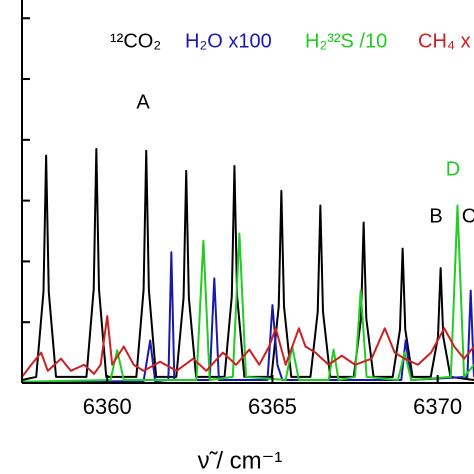 This screenshot has height=474, width=474. What do you see at coordinates (435, 216) in the screenshot?
I see `annotation: B` at bounding box center [435, 216].